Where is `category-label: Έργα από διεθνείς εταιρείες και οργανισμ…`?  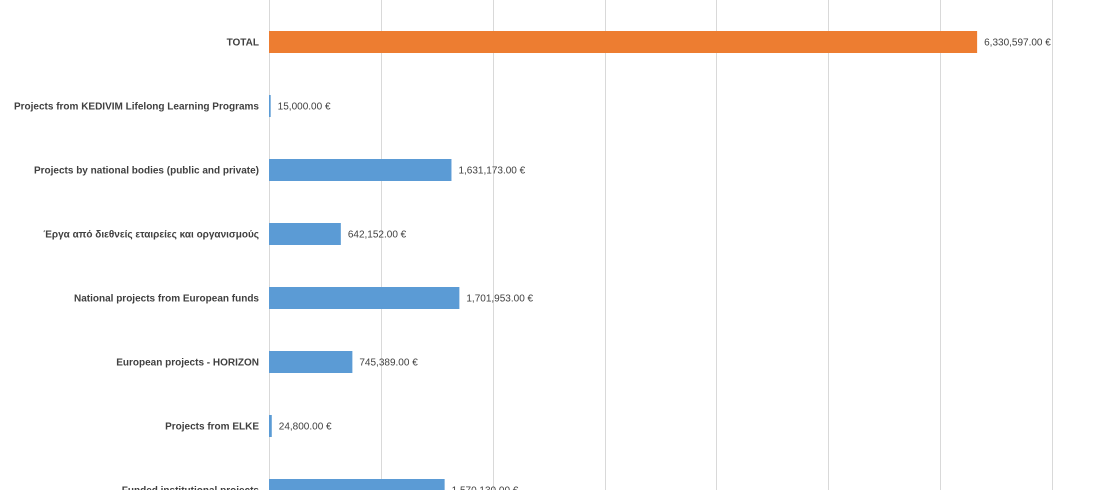 category-label: Έργα από διεθνείς εταιρείες και οργανισμ… is located at coordinates (151, 235).